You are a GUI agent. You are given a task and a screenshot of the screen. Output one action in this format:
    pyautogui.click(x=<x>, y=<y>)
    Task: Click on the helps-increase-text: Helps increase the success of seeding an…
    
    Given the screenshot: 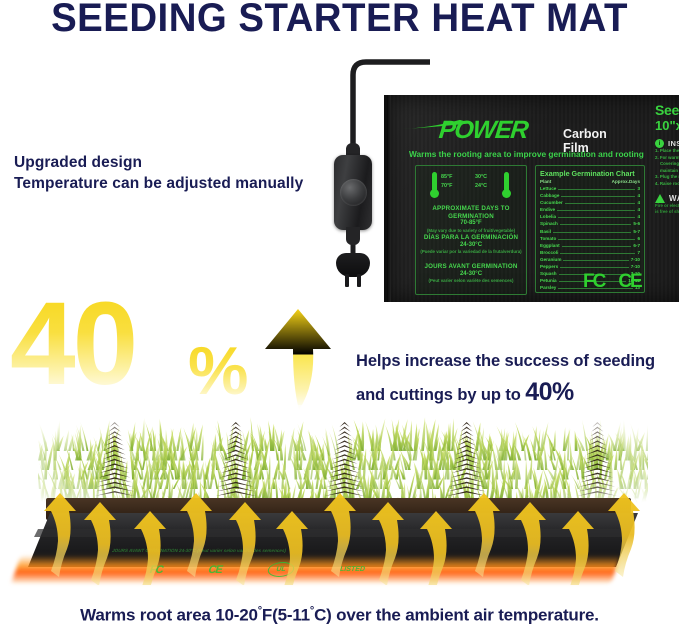 What is the action you would take?
    pyautogui.click(x=516, y=378)
    